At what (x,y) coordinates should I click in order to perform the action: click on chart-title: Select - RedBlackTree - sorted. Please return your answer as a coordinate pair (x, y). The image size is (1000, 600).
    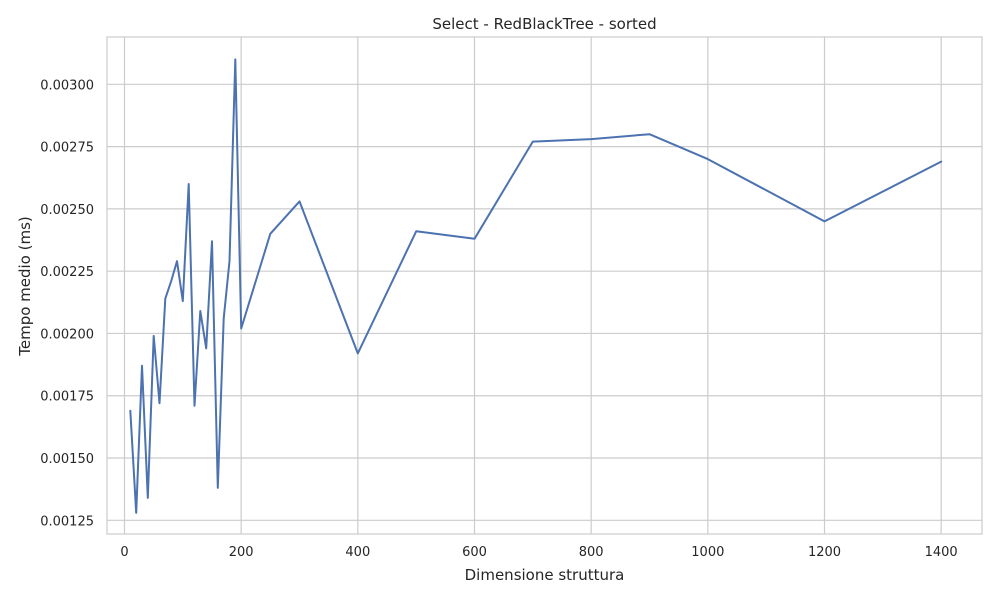
    Looking at the image, I should click on (544, 24).